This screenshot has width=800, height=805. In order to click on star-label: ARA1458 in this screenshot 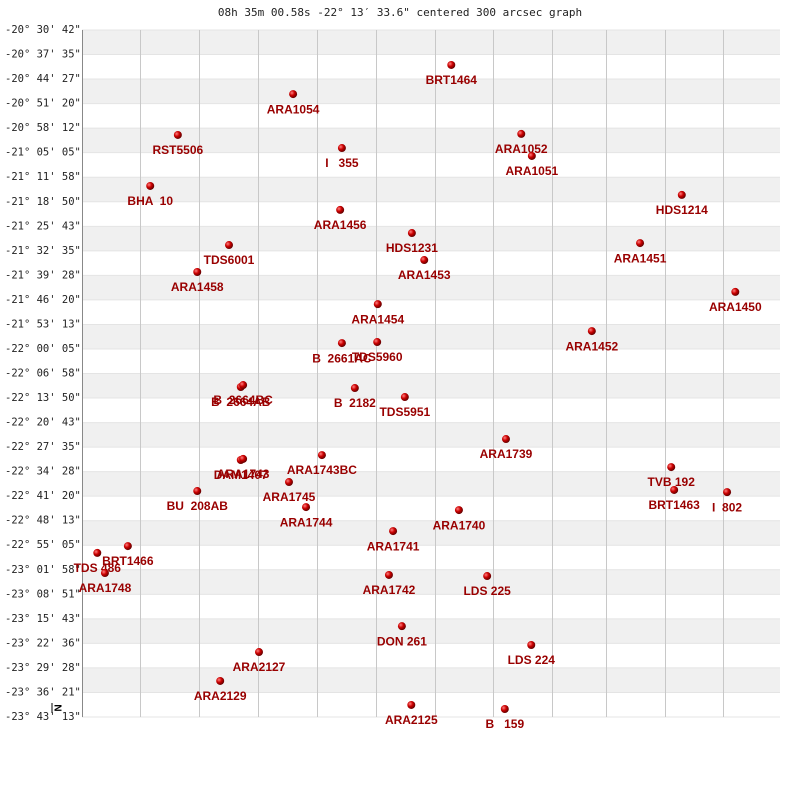, I will do `click(197, 287)`.